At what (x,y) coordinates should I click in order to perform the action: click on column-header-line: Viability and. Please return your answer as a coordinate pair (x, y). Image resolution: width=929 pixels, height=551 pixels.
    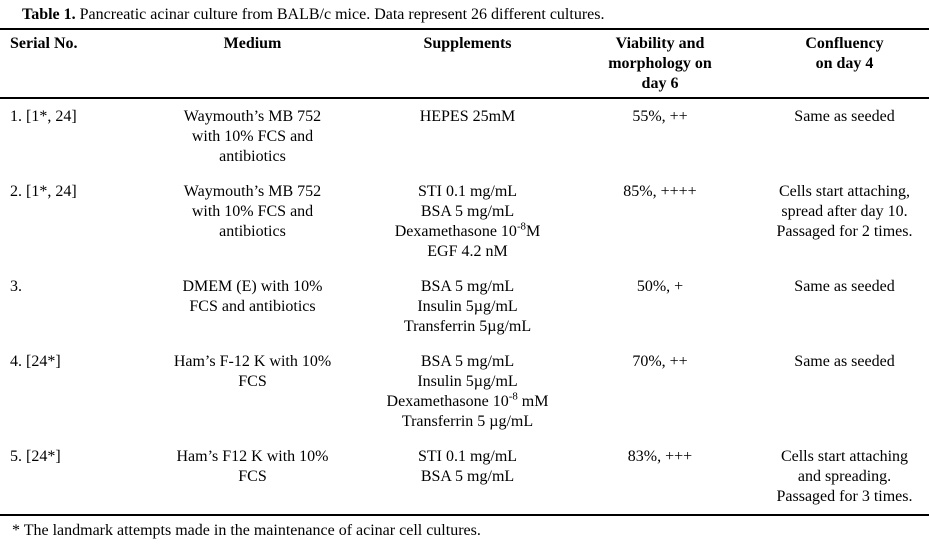
    Looking at the image, I should click on (660, 43).